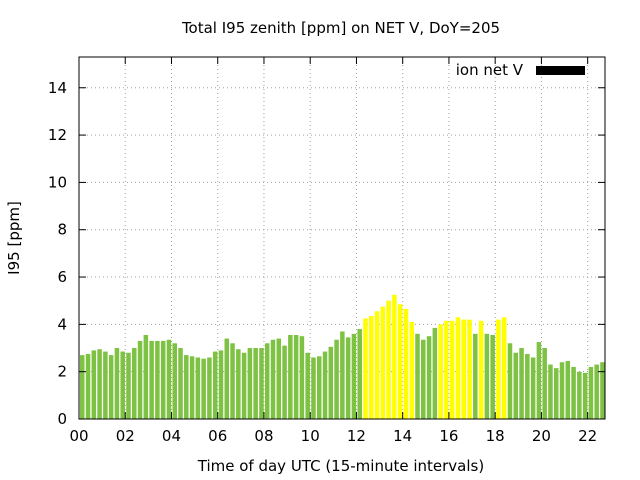 This screenshot has width=640, height=480. Describe the element at coordinates (57, 182) in the screenshot. I see `y-tick-label: 10` at that location.